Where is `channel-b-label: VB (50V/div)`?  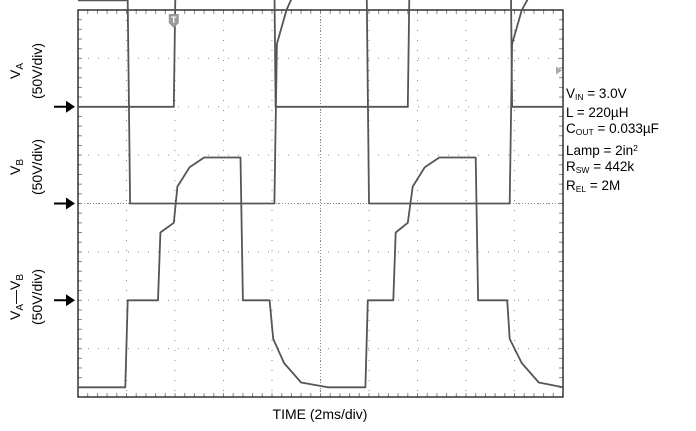 channel-b-label: VB (50V/div) is located at coordinates (26, 167).